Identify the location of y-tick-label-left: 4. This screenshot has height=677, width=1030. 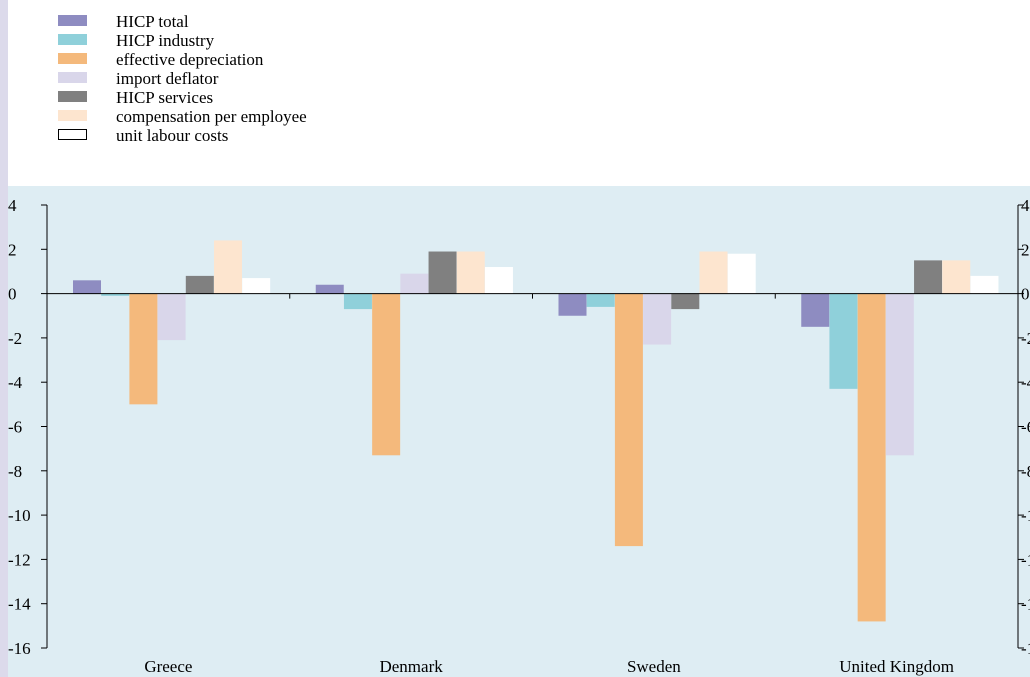
(12, 205).